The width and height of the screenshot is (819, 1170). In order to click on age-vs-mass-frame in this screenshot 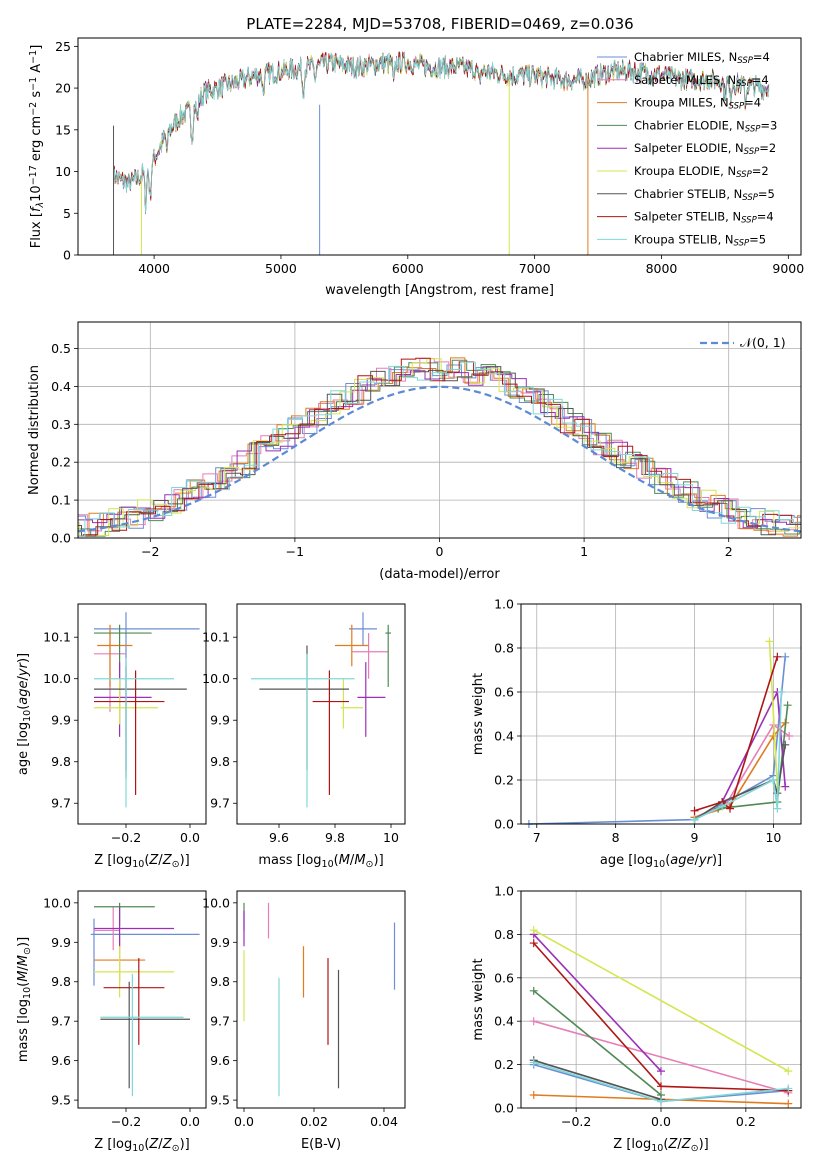, I will do `click(321, 714)`.